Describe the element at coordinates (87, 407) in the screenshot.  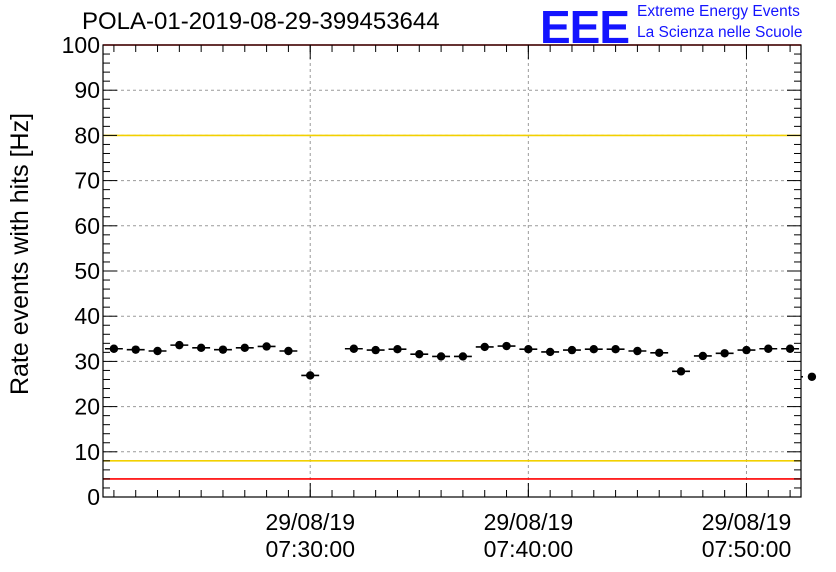
I see `y-tick-label: 20` at that location.